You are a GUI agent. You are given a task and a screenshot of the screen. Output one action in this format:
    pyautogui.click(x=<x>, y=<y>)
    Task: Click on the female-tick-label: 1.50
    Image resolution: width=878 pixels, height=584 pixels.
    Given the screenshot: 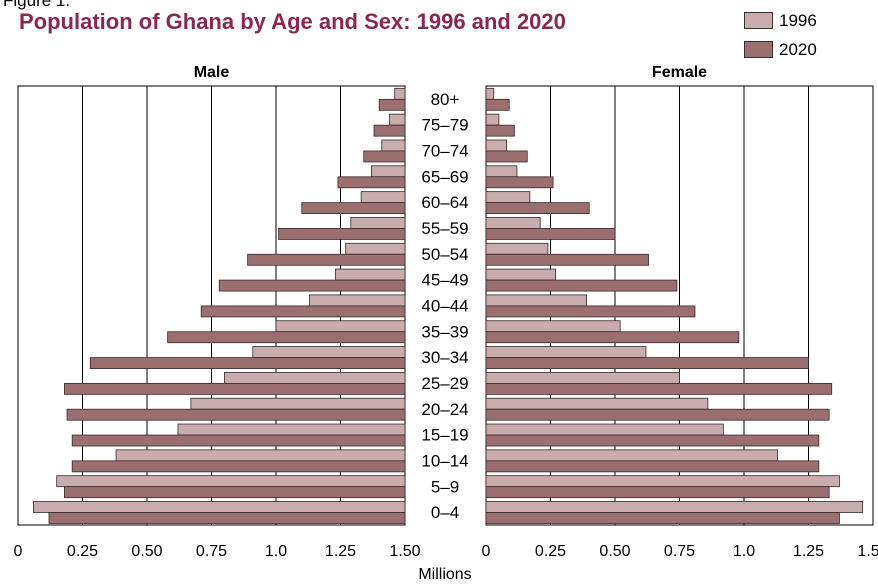 What is the action you would take?
    pyautogui.click(x=867, y=551)
    